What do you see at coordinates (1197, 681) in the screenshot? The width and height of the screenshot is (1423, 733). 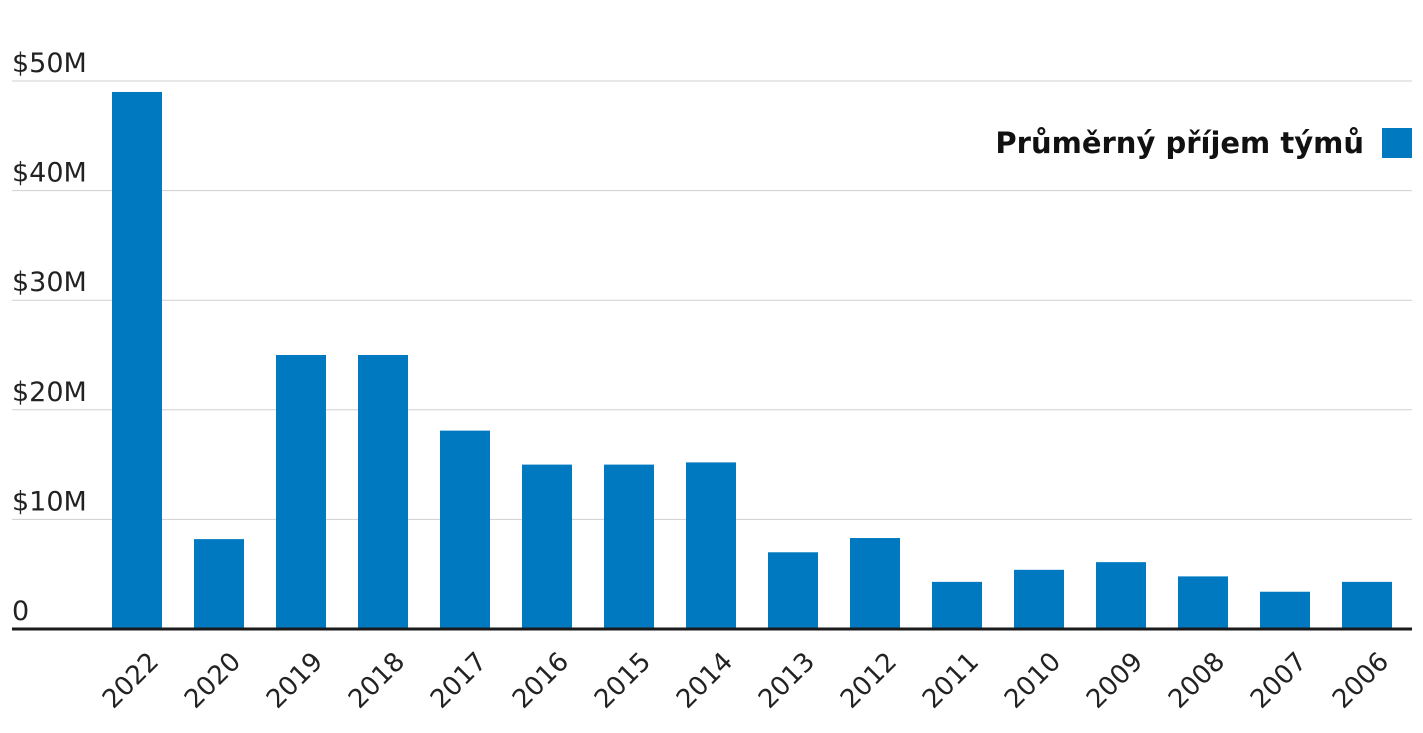 I see `x-tick-label: 2008` at bounding box center [1197, 681].